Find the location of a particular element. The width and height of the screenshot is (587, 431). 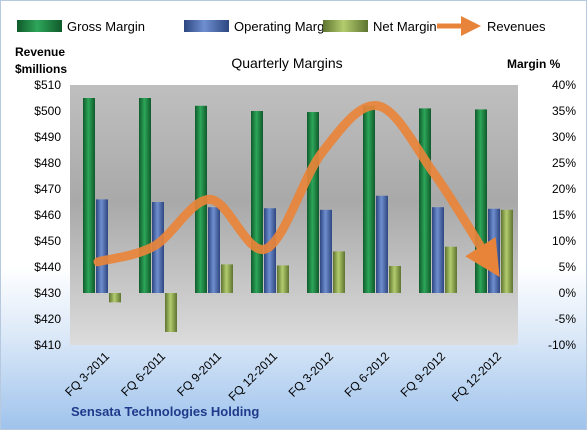

x-tick-label: FQ 12-2012 is located at coordinates (476, 376).